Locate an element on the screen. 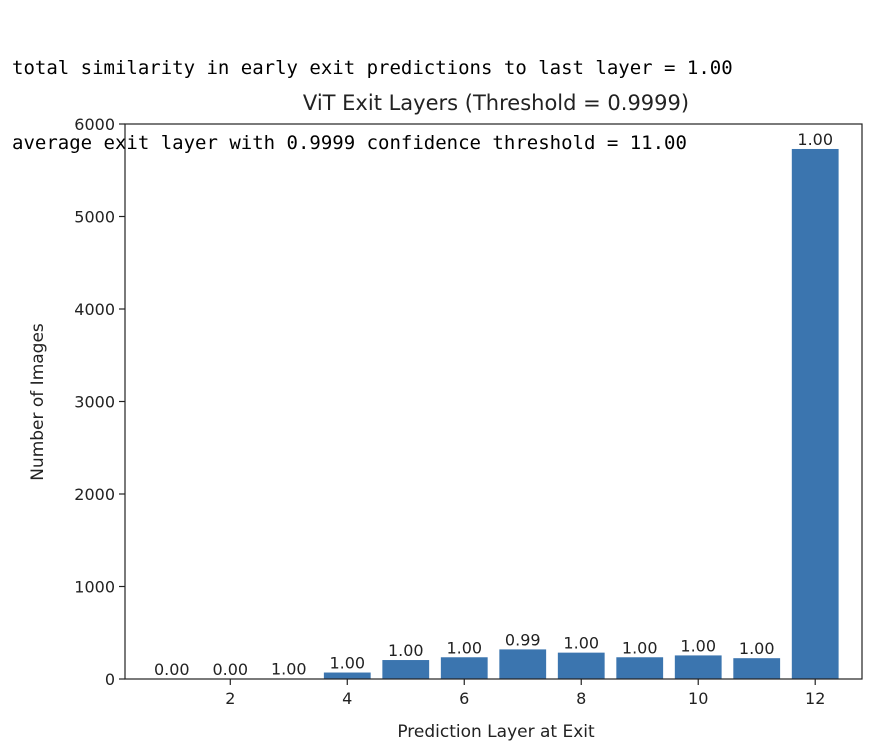  y-tick-label: 6000 is located at coordinates (94, 124).